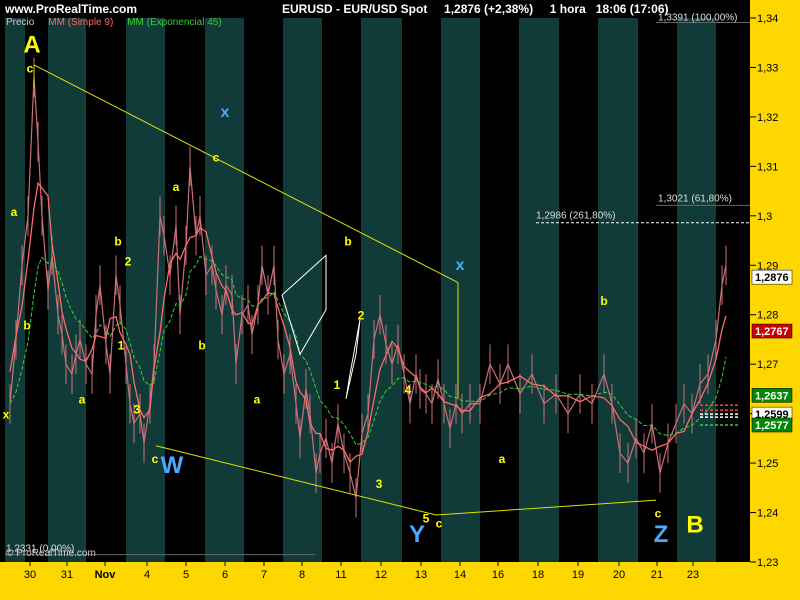 The image size is (800, 600). Describe the element at coordinates (767, 514) in the screenshot. I see `y-tick-label: 1,24` at that location.